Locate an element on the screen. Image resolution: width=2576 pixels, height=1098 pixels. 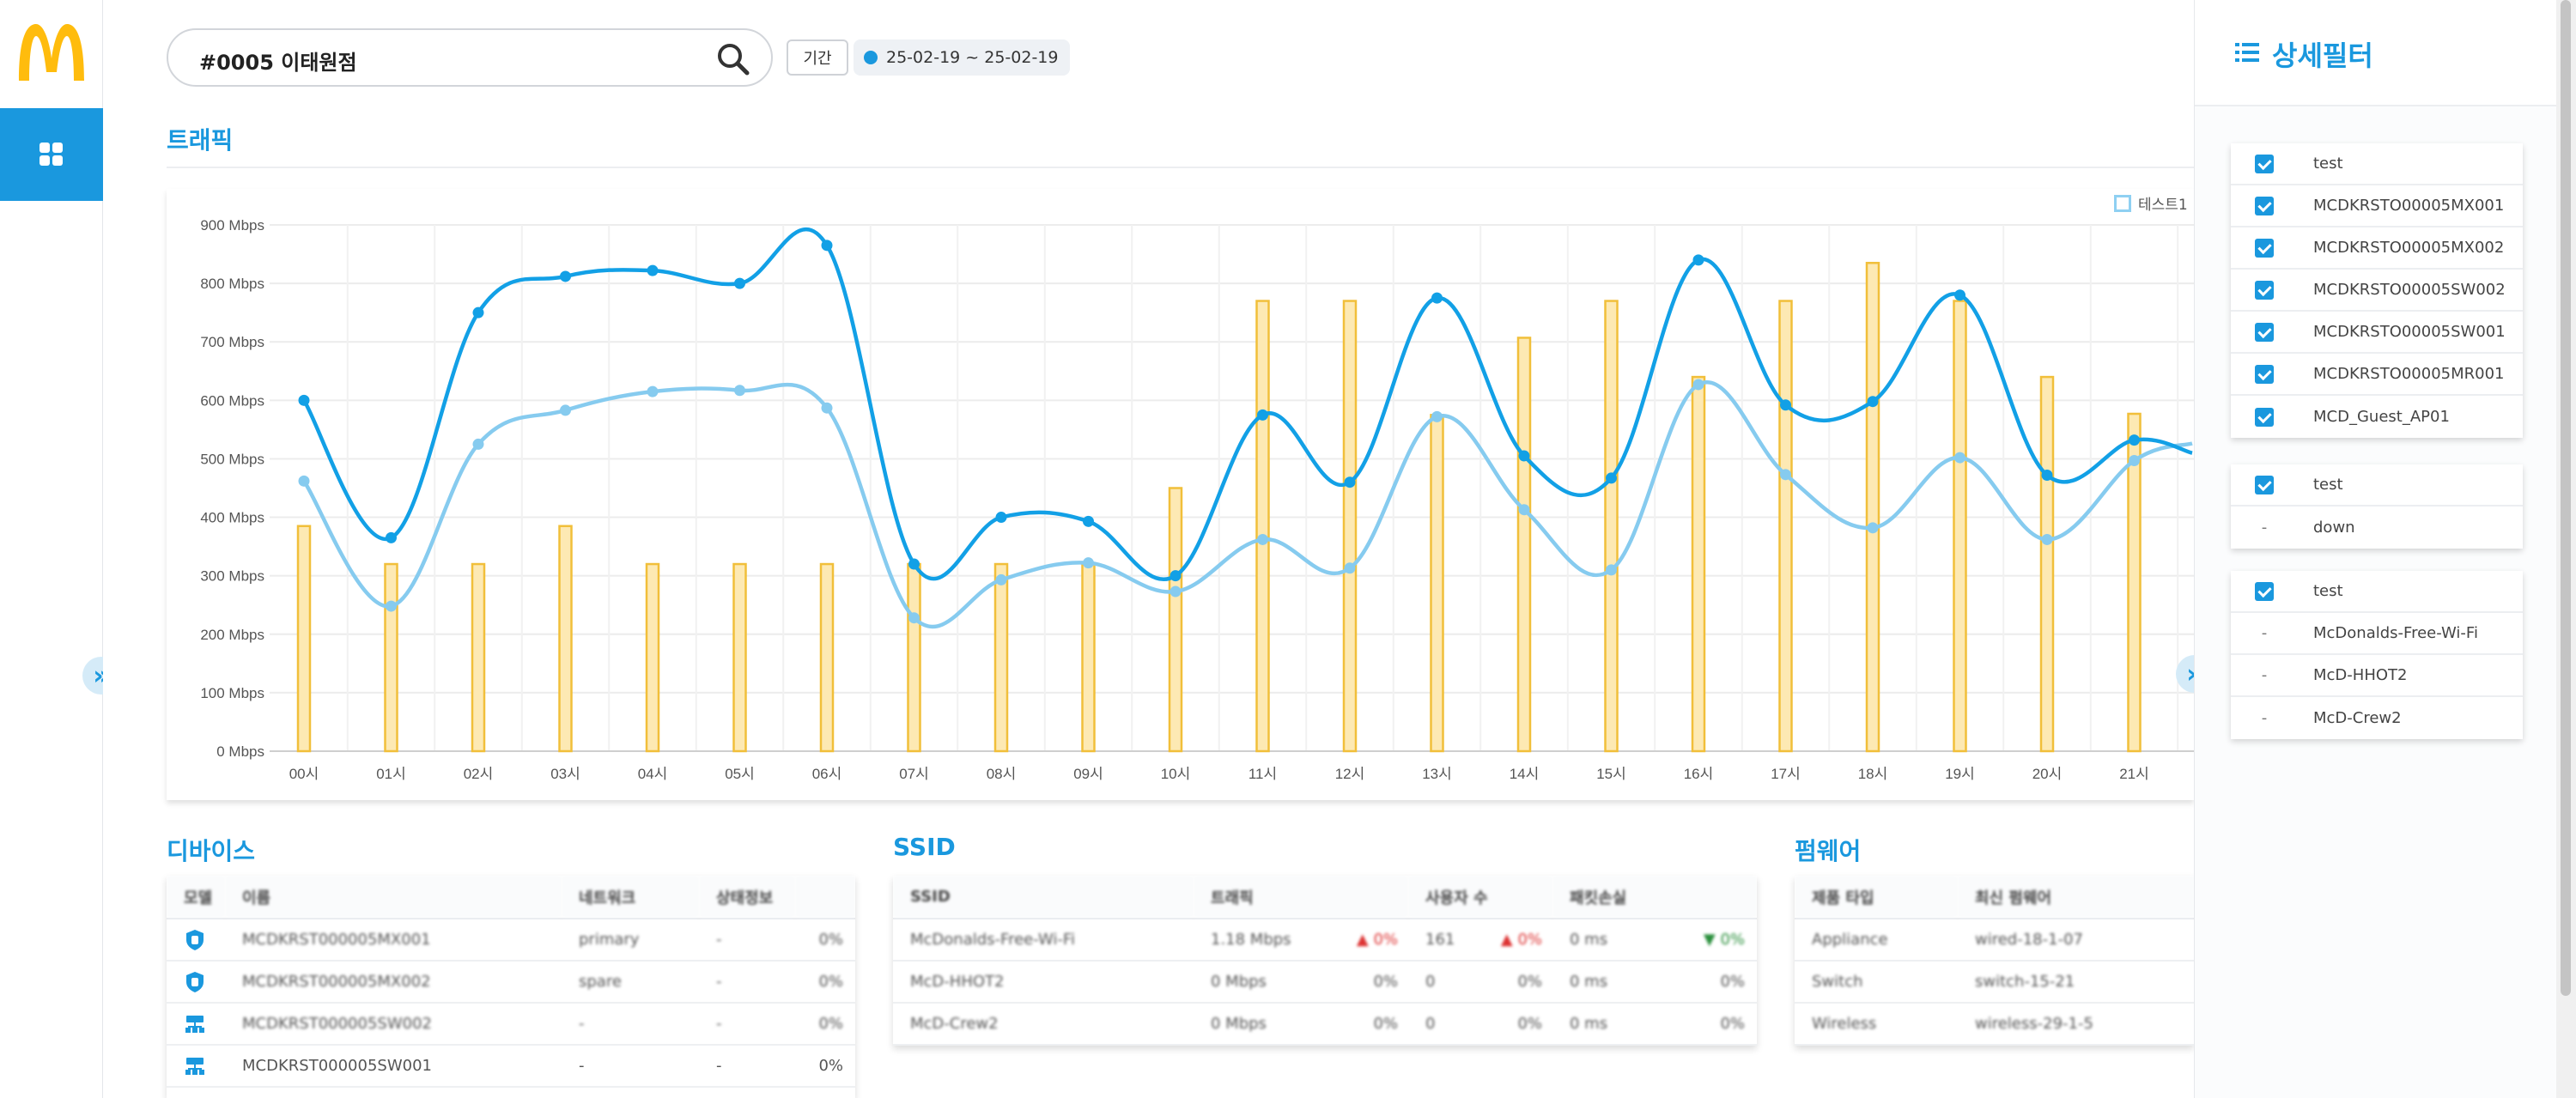
table-row: MCDKRST000005MX002 spare - 0% is located at coordinates (511, 982).